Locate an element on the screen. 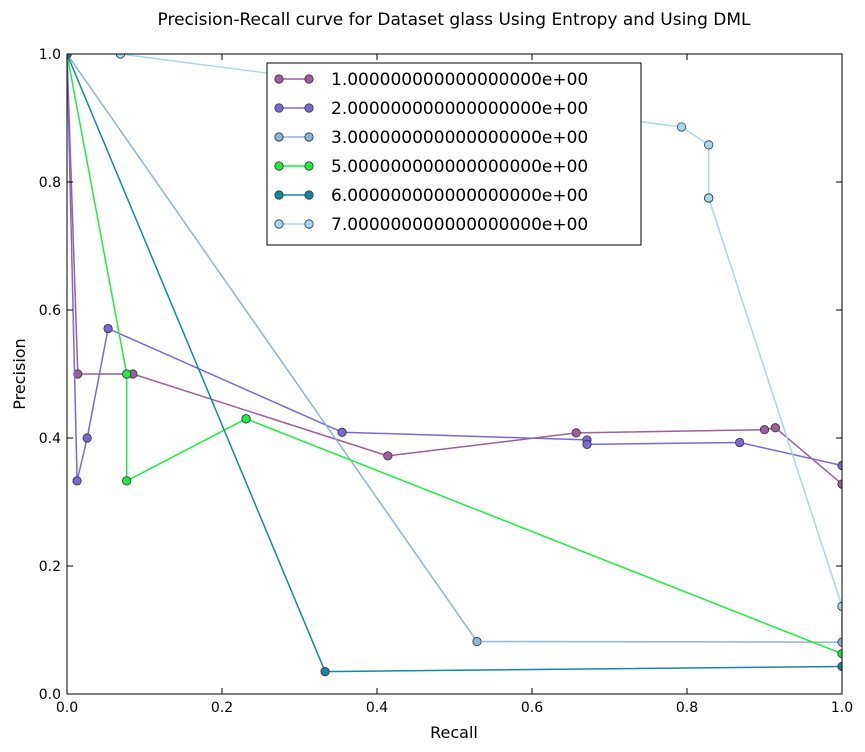 Image resolution: width=865 pixels, height=752 pixels. y-tick-label: 0.2 is located at coordinates (50, 567).